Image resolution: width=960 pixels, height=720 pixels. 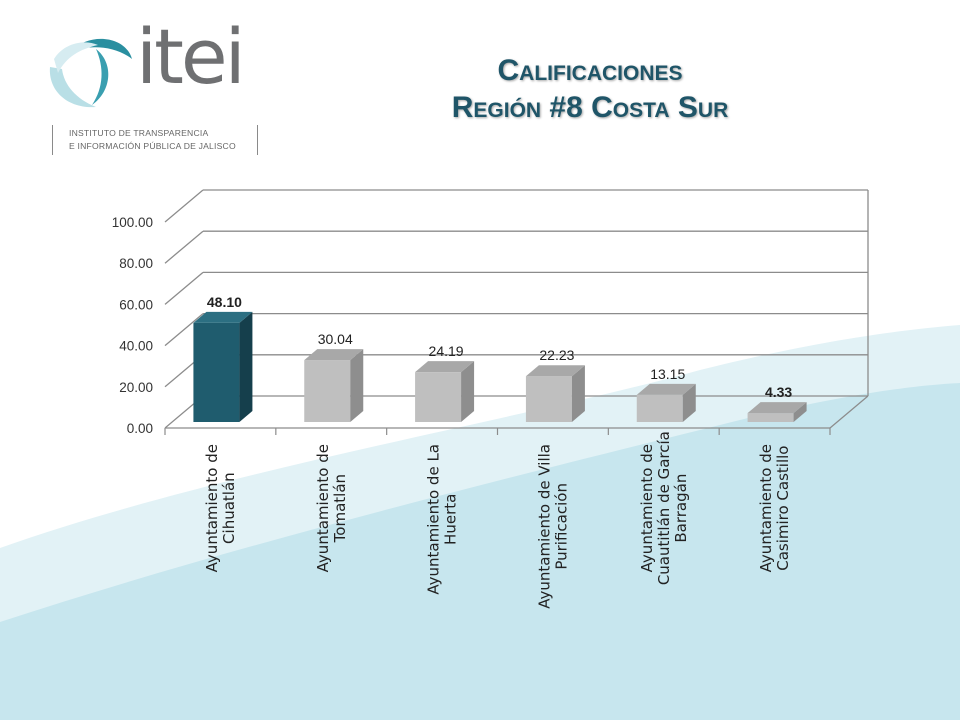 I want to click on y-tick-label: 60.00, so click(x=136, y=304).